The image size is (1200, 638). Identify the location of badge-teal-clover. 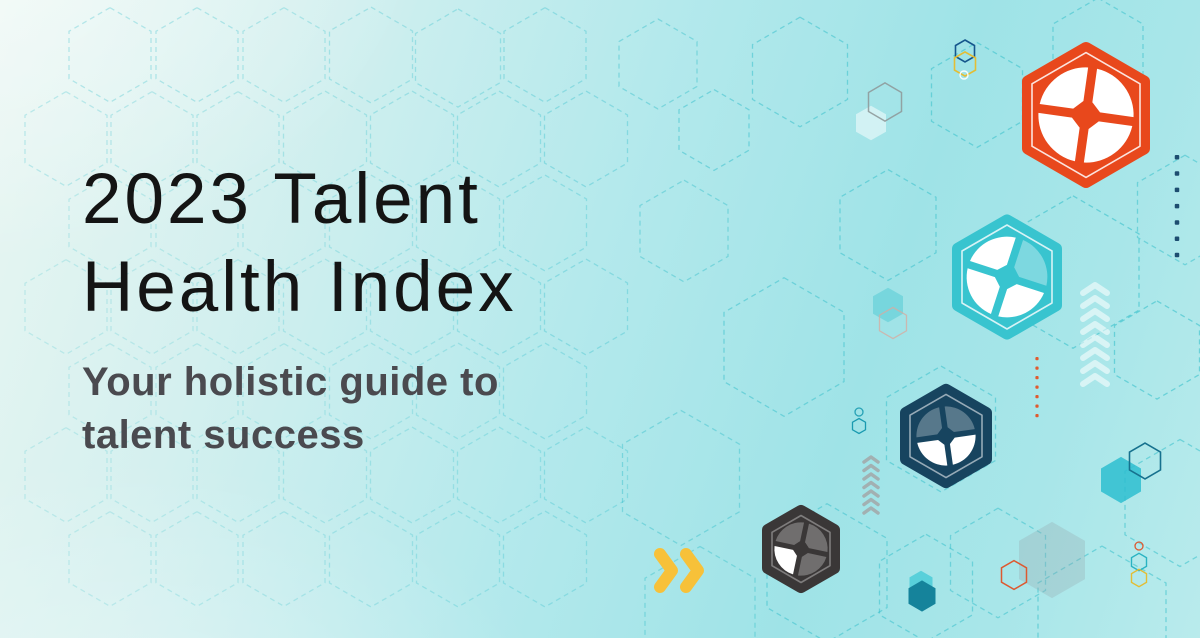
(1007, 277).